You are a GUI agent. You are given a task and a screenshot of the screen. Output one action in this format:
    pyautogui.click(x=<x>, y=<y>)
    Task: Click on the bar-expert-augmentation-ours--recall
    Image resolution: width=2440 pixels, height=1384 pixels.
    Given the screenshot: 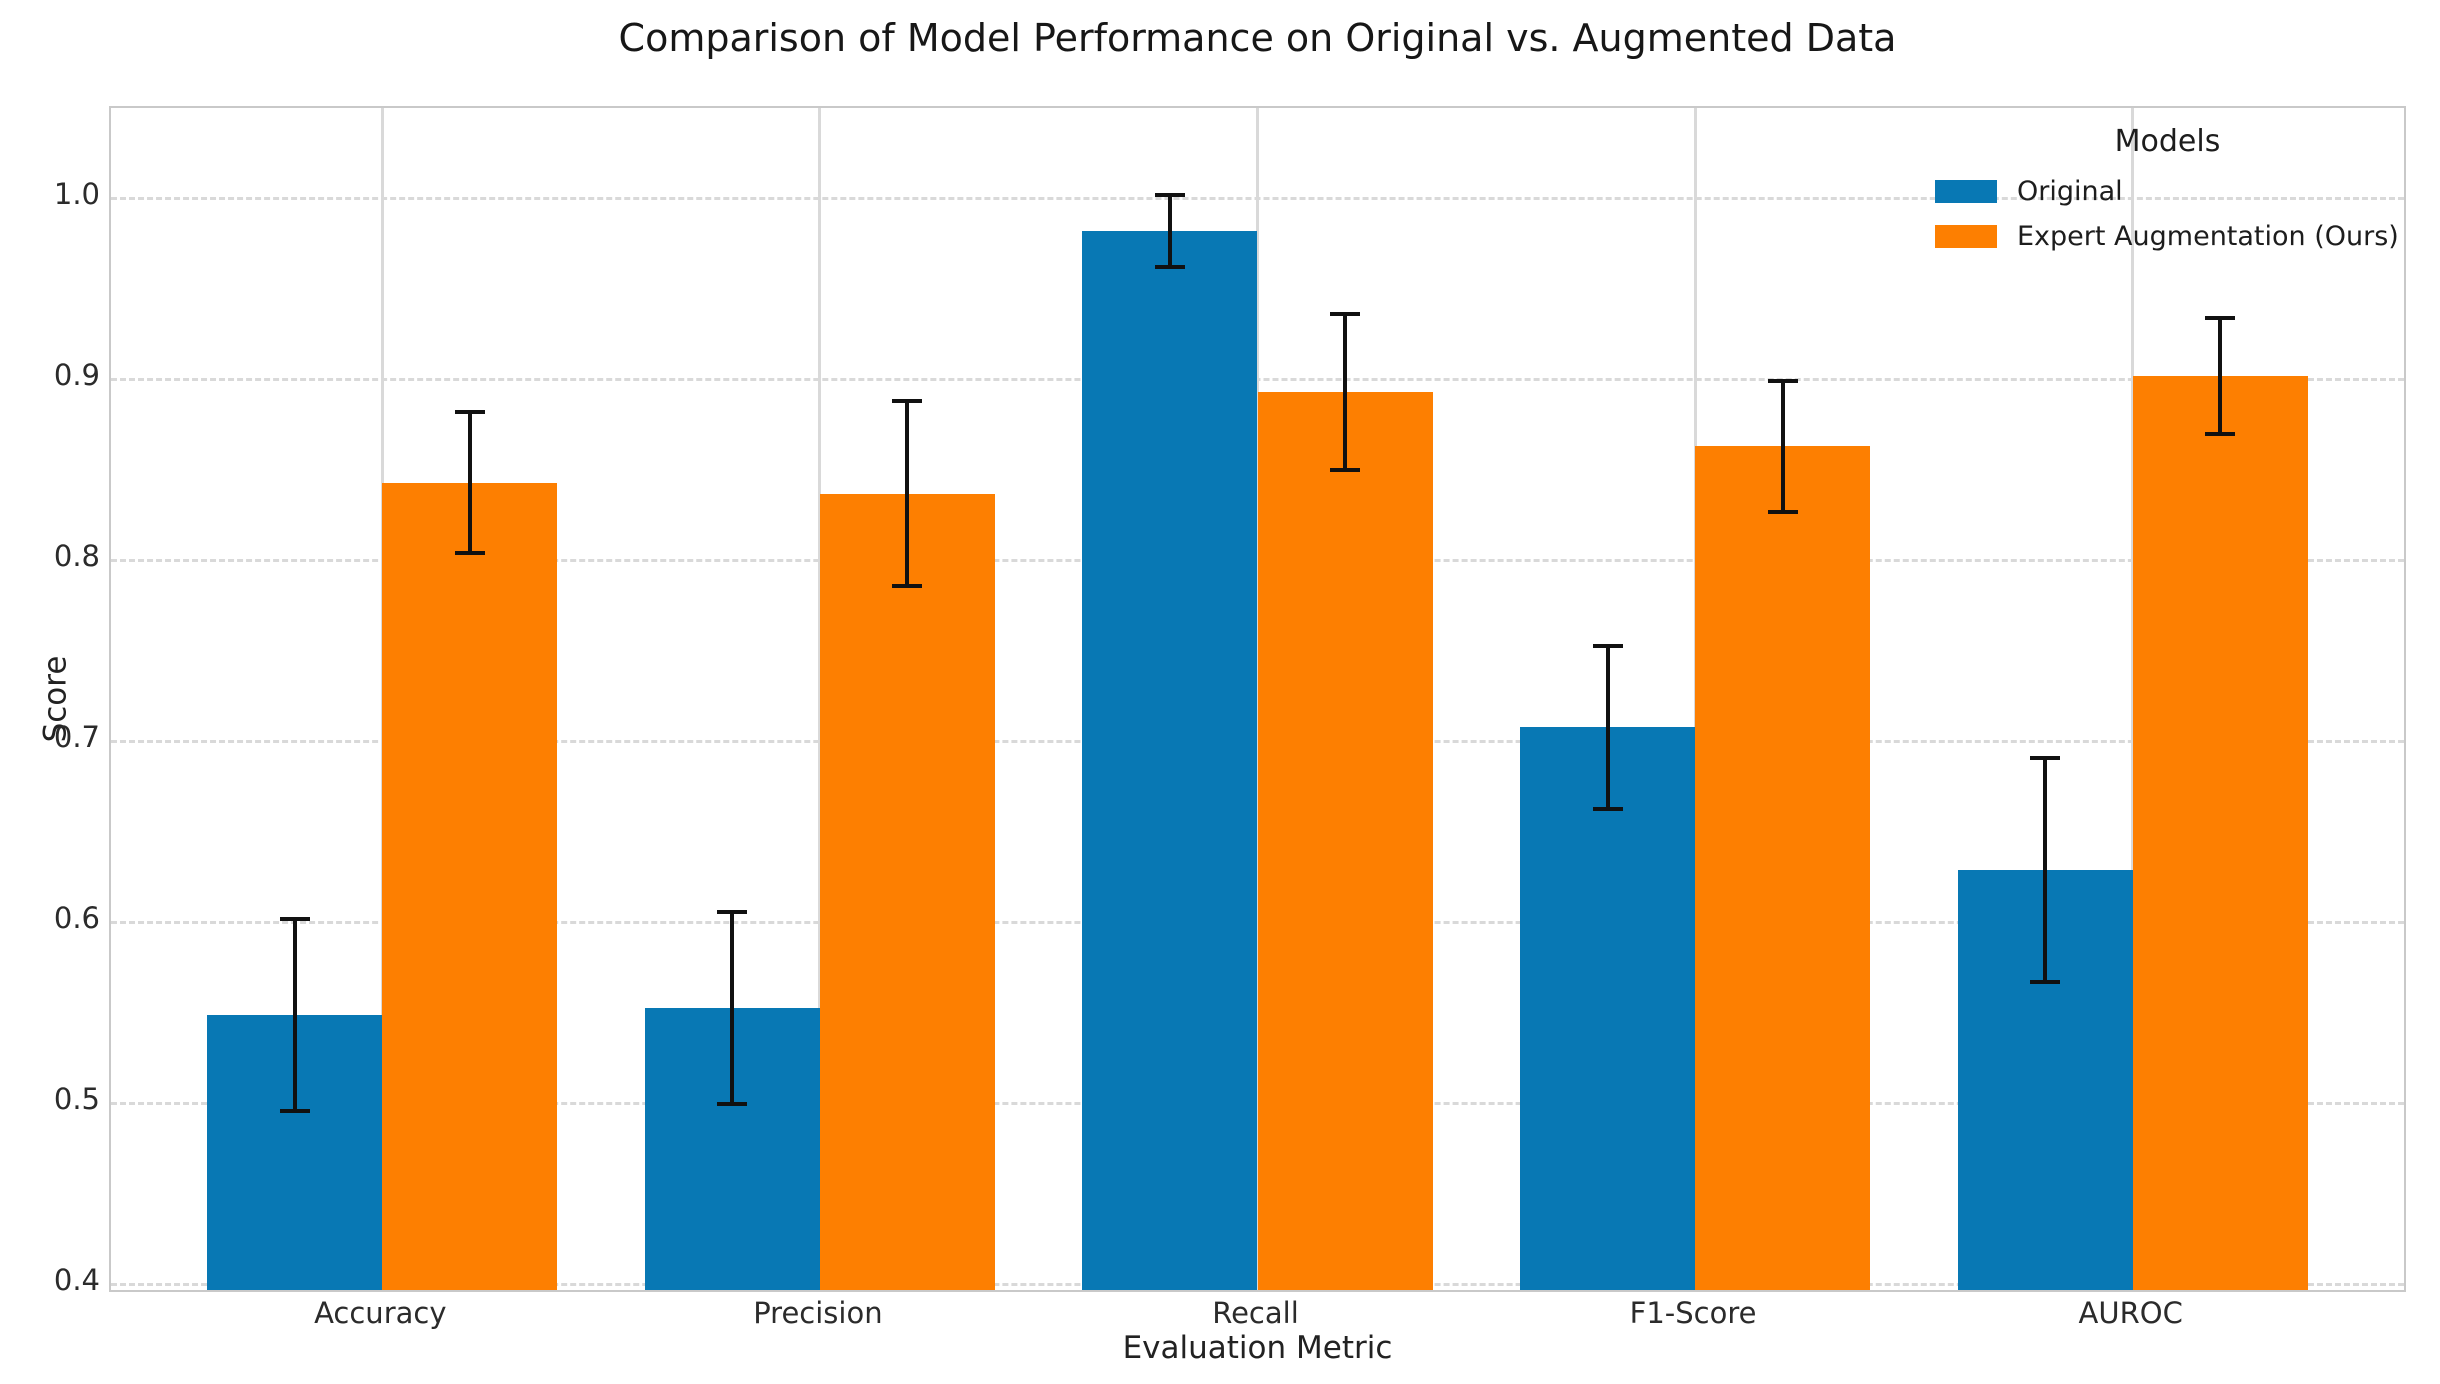 What is the action you would take?
    pyautogui.click(x=1345, y=841)
    